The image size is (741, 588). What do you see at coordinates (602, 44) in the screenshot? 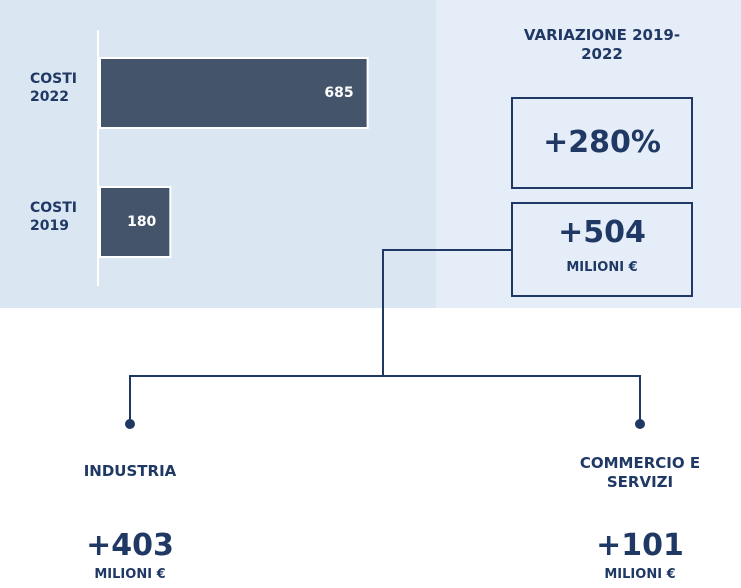
I see `variation-title: VARIAZIONE 2019-2022` at bounding box center [602, 44].